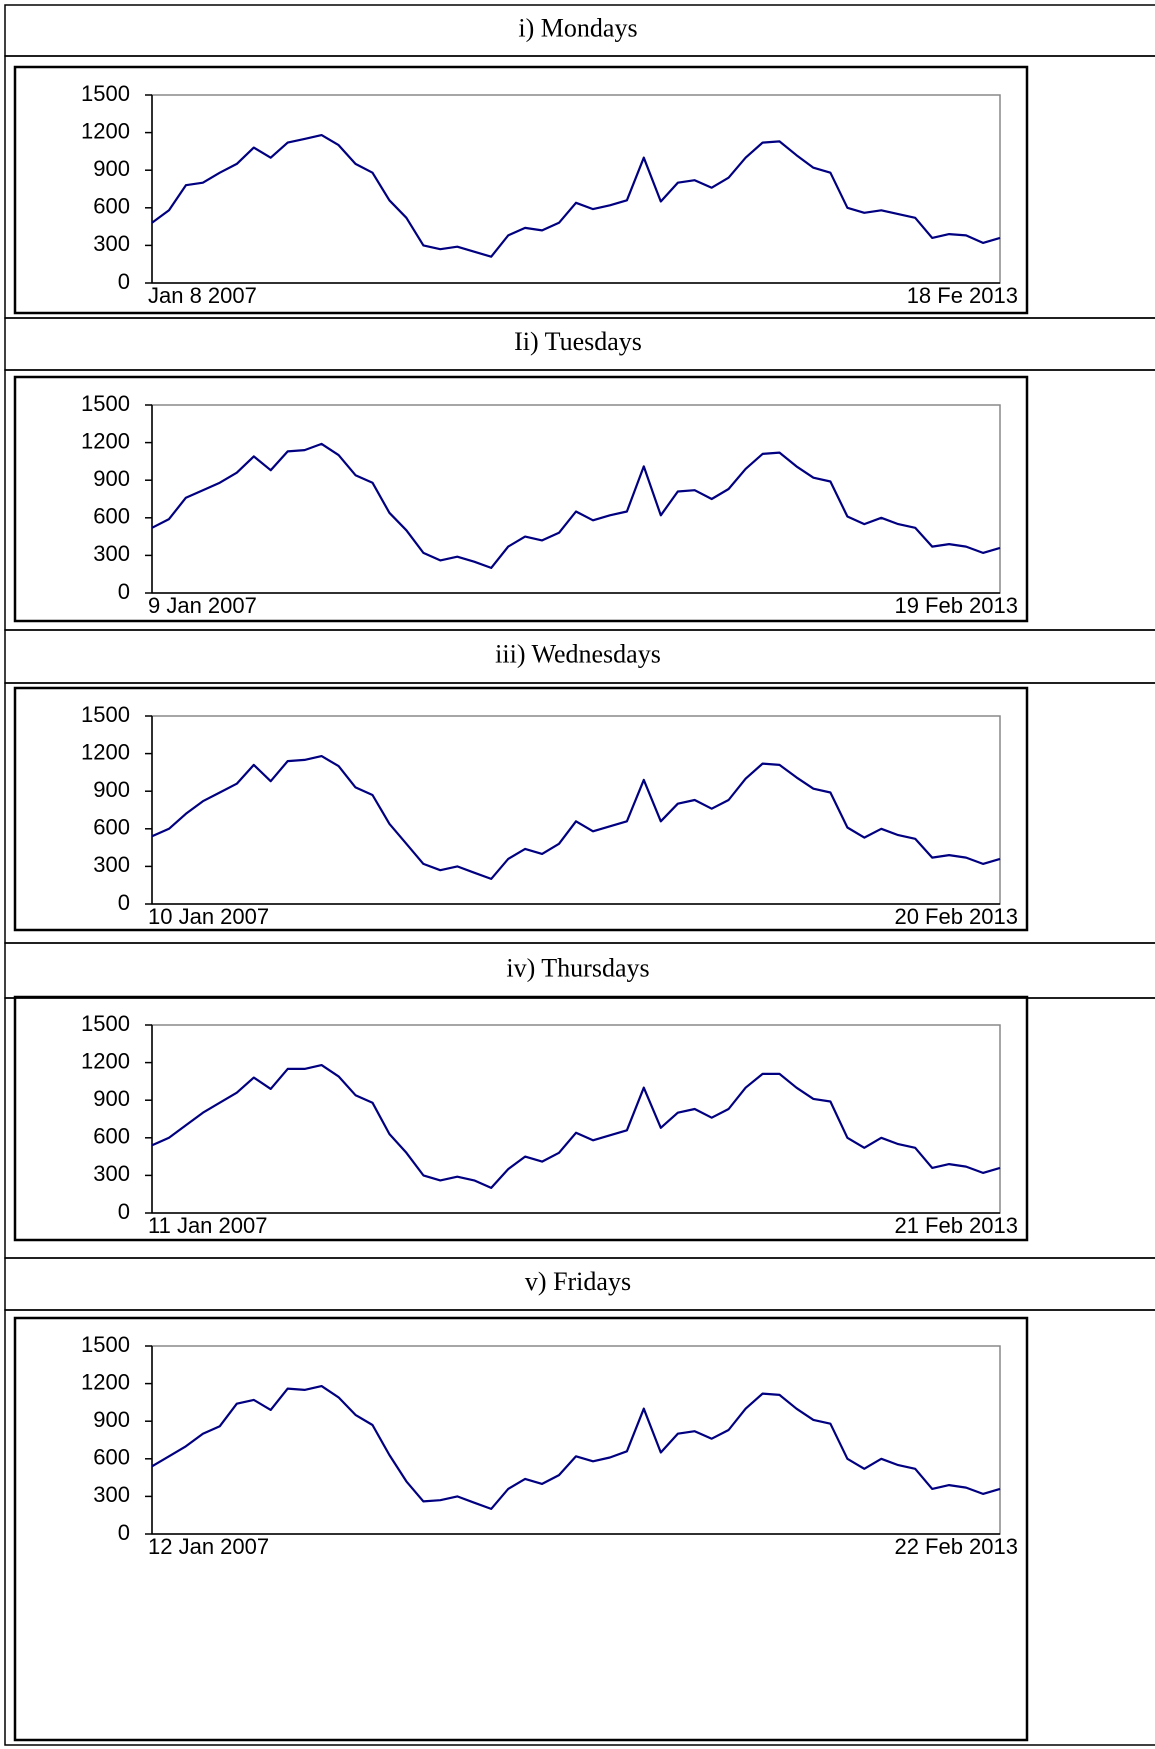  I want to click on x-tick-label: 10 Jan 2007, so click(208, 916).